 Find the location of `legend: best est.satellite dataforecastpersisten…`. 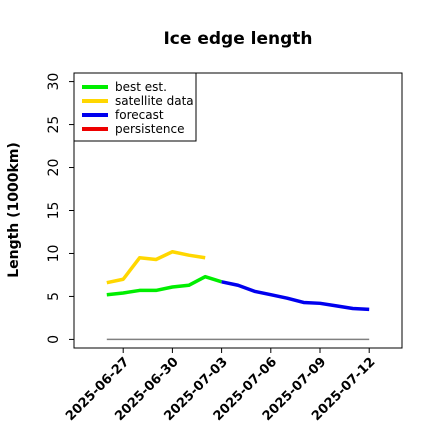

legend: best est.satellite dataforecastpersisten… is located at coordinates (135, 107).